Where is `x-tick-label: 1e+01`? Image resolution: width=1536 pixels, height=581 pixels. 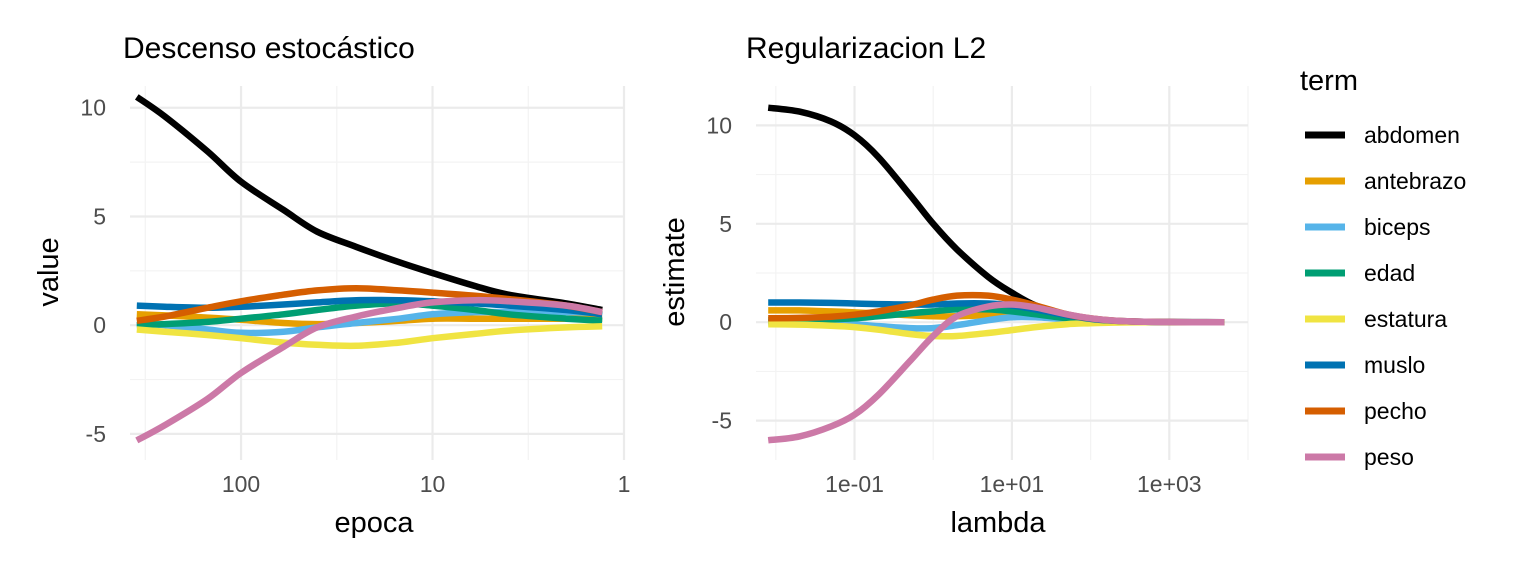
x-tick-label: 1e+01 is located at coordinates (1012, 484).